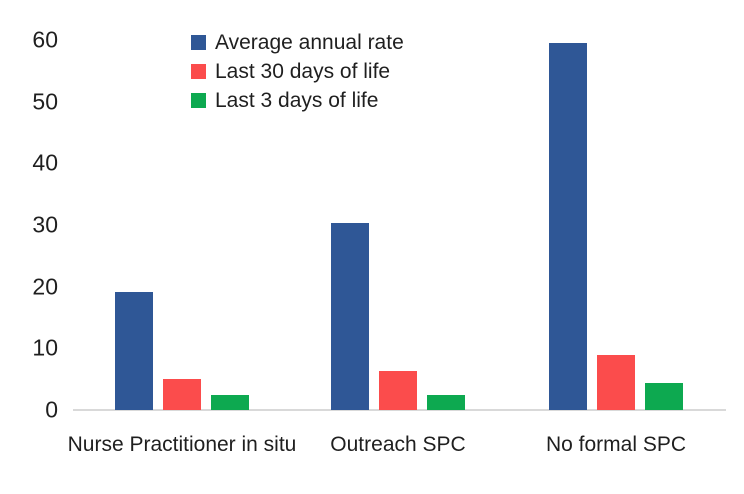 The image size is (744, 494). What do you see at coordinates (303, 71) in the screenshot?
I see `legend-label: Last 30 days of life` at bounding box center [303, 71].